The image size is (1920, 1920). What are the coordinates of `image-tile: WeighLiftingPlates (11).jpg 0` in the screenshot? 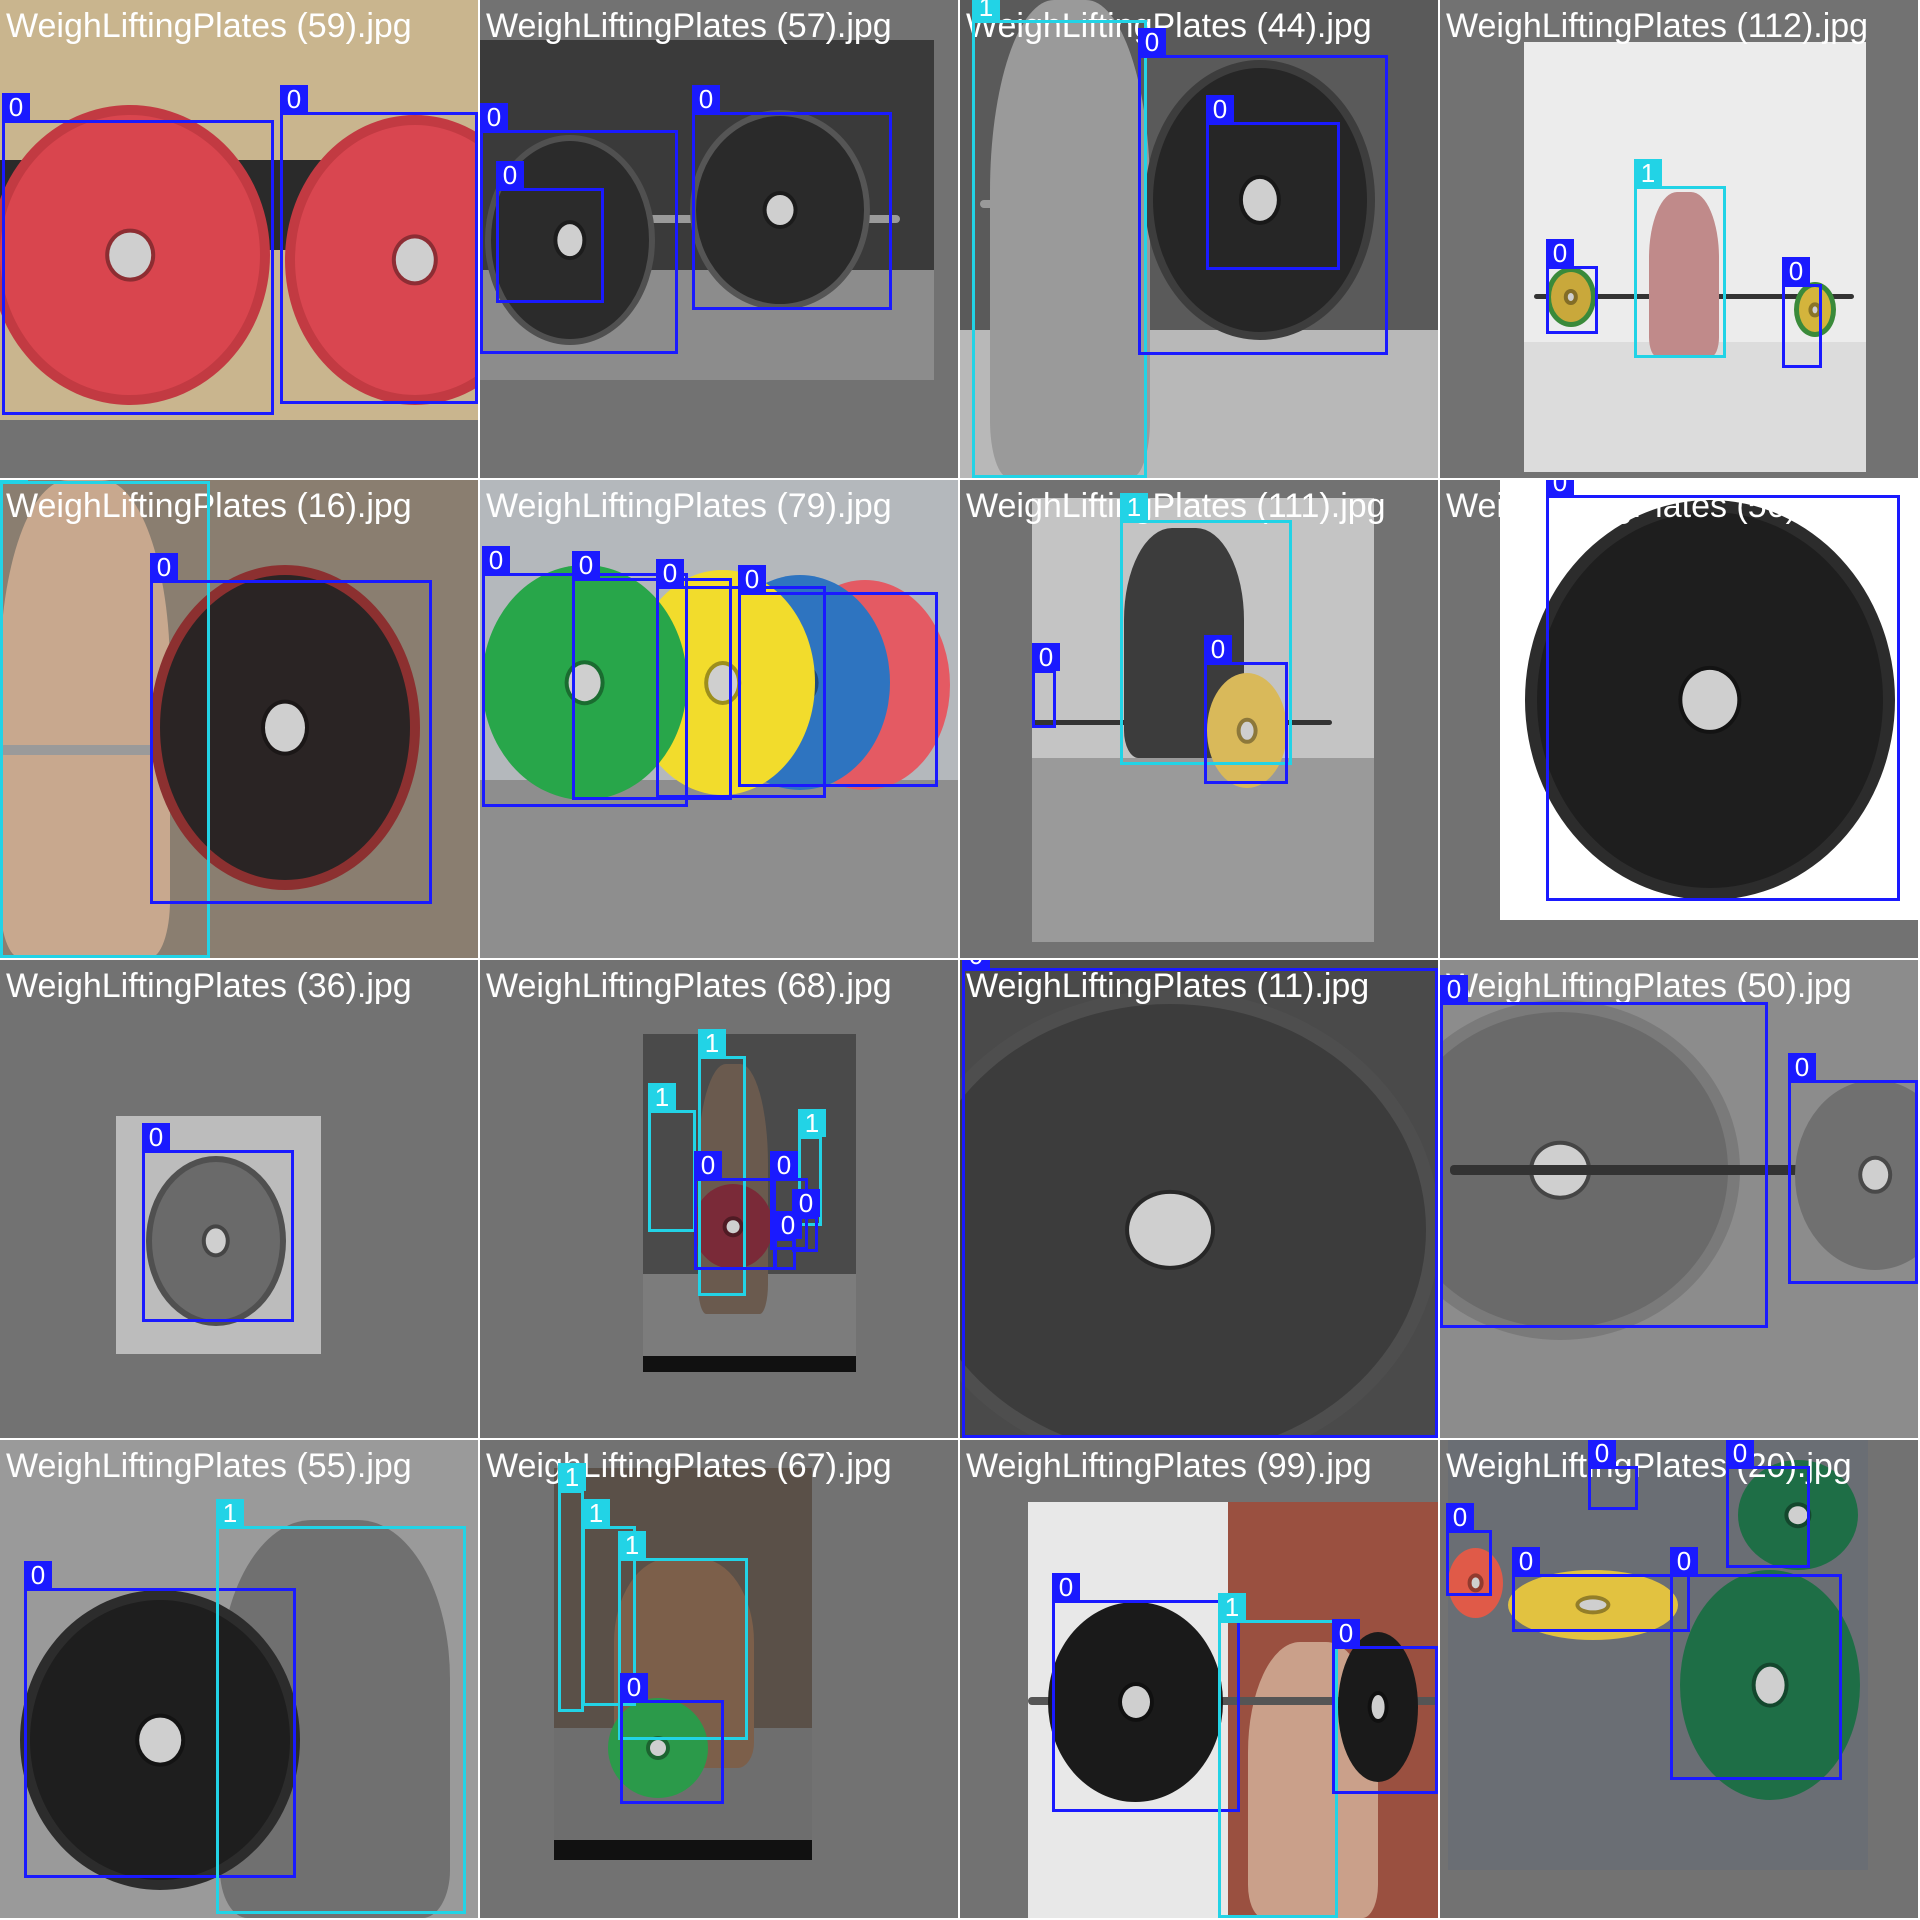 It's located at (1199, 1199).